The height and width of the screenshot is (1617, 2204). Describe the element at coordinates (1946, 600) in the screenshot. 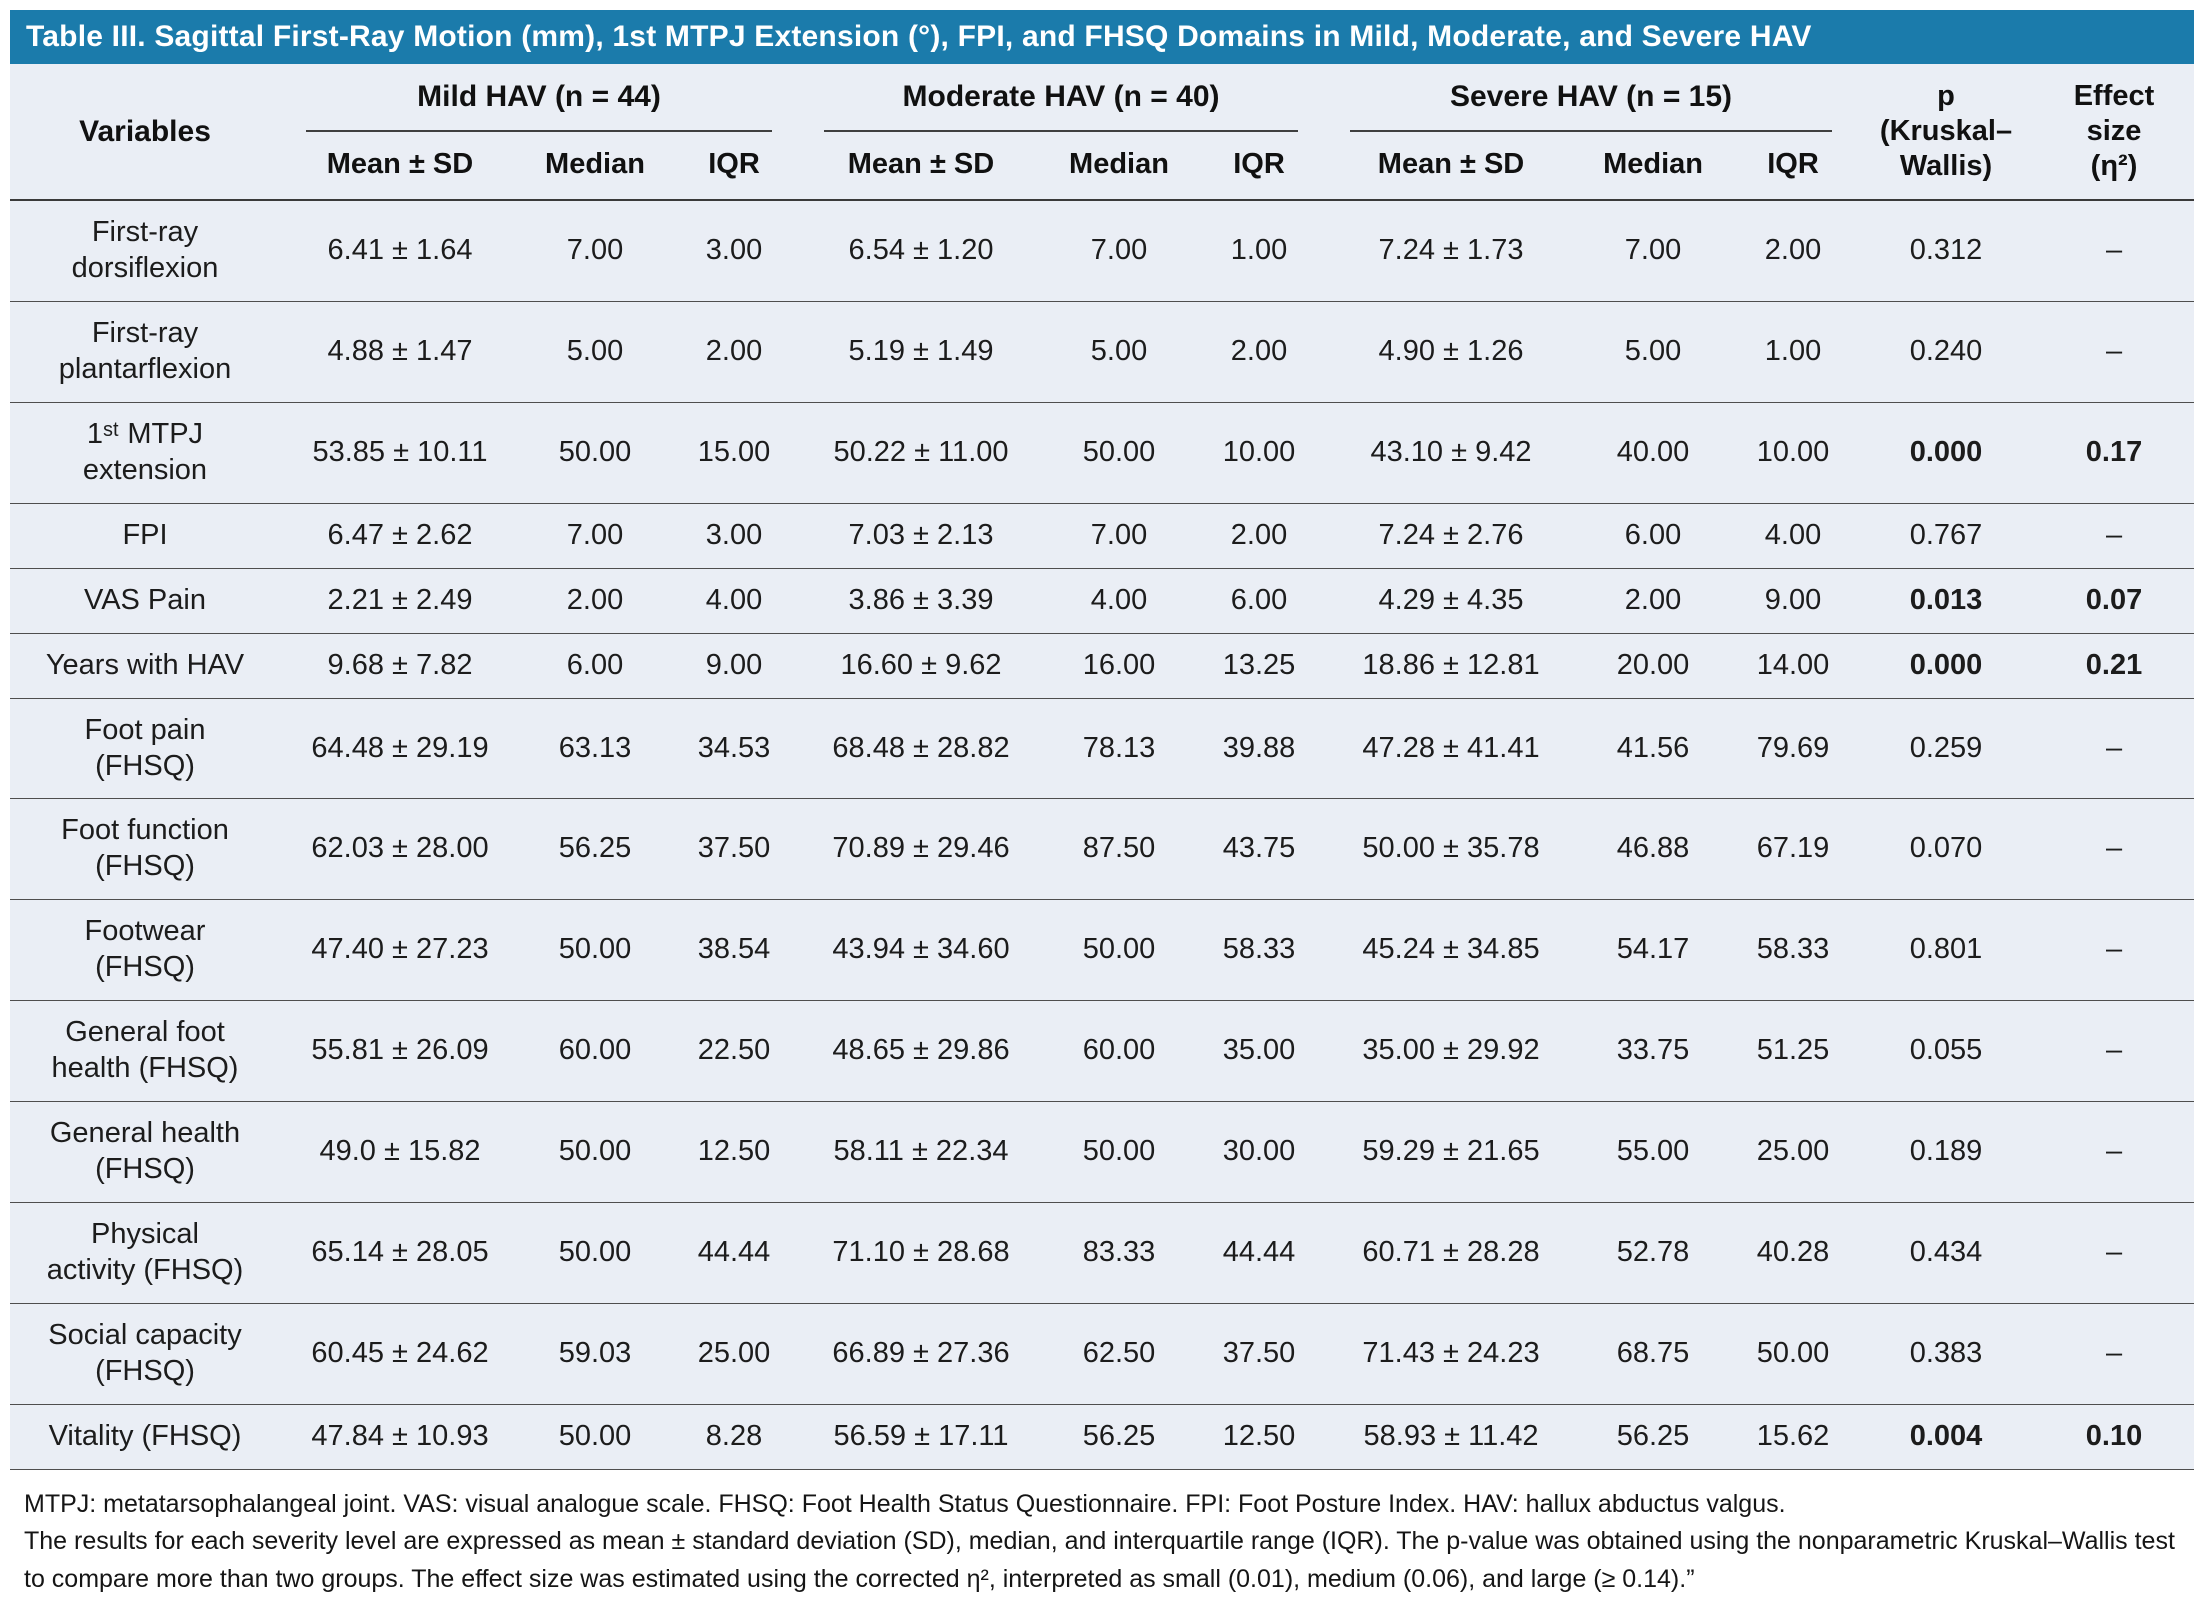

I see `p-value-cell: 0.013` at that location.